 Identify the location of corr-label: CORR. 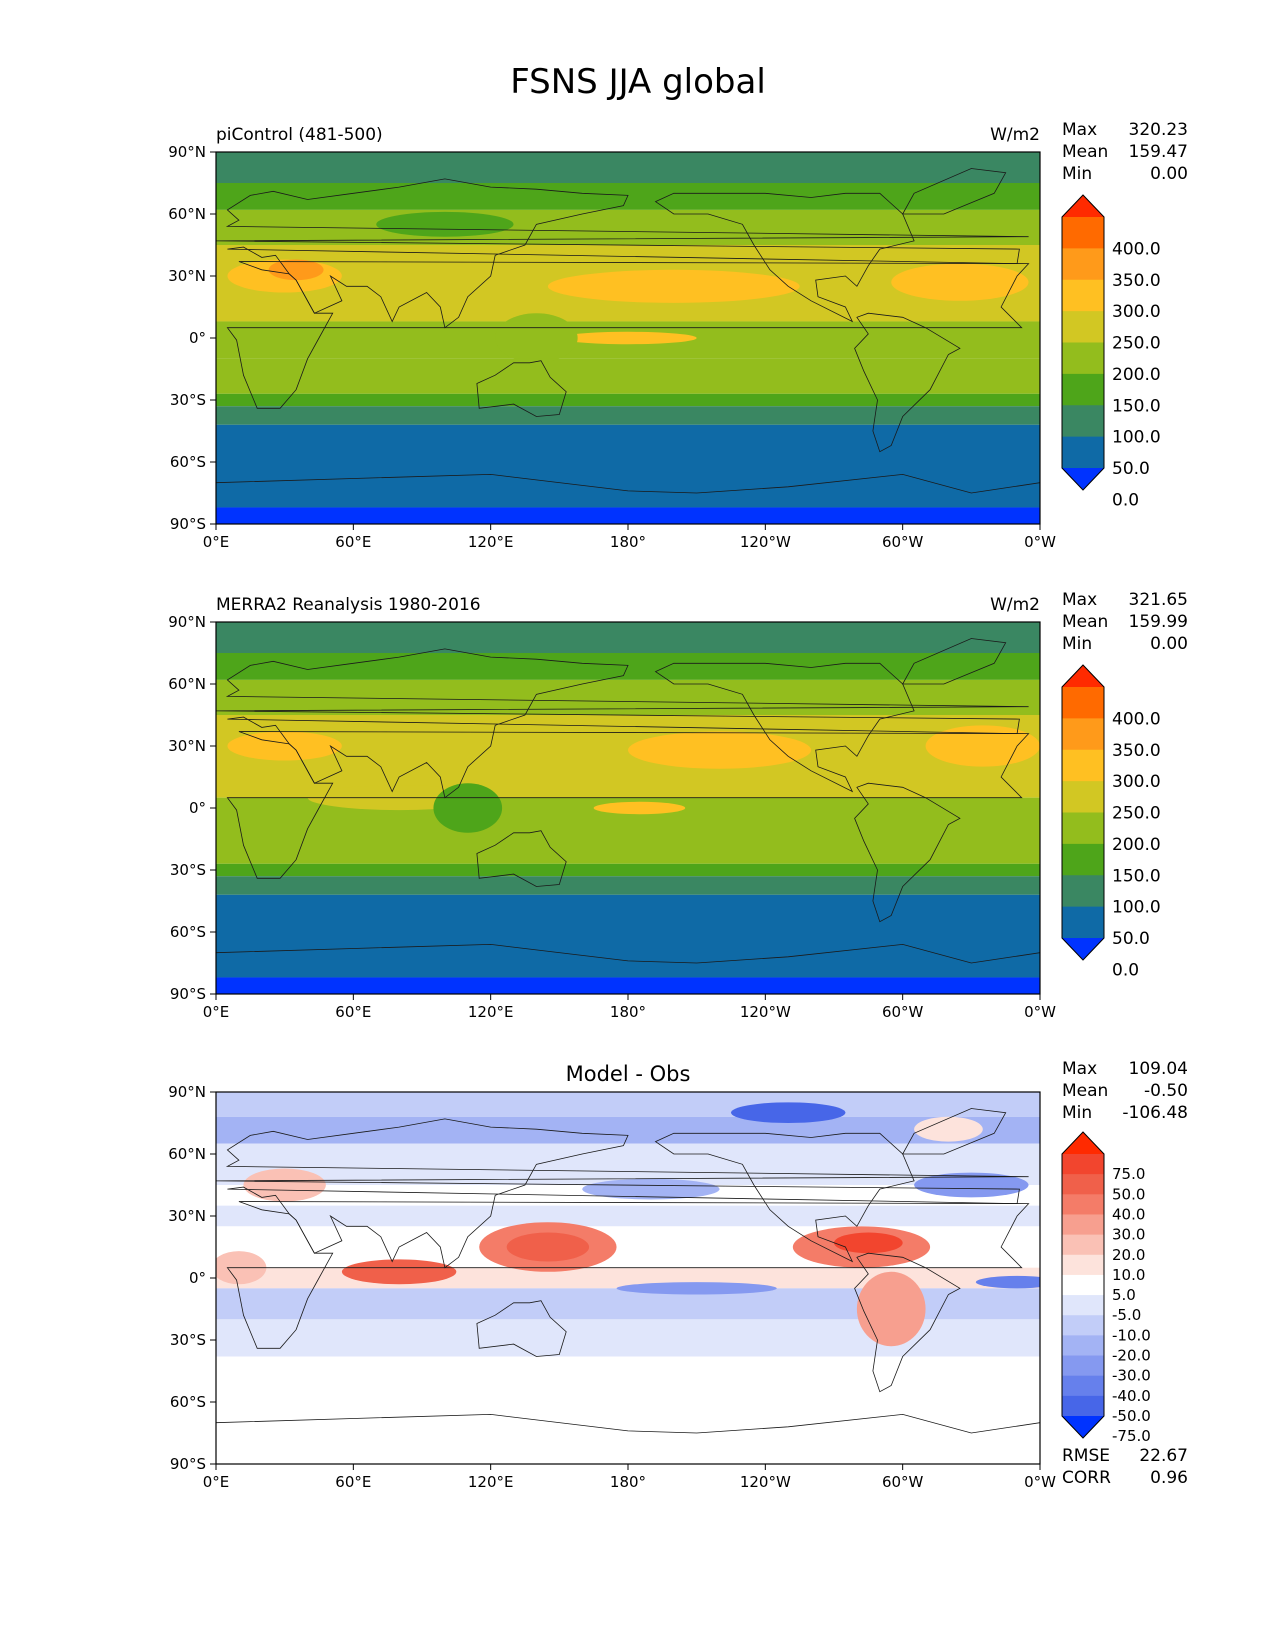
(1086, 1478).